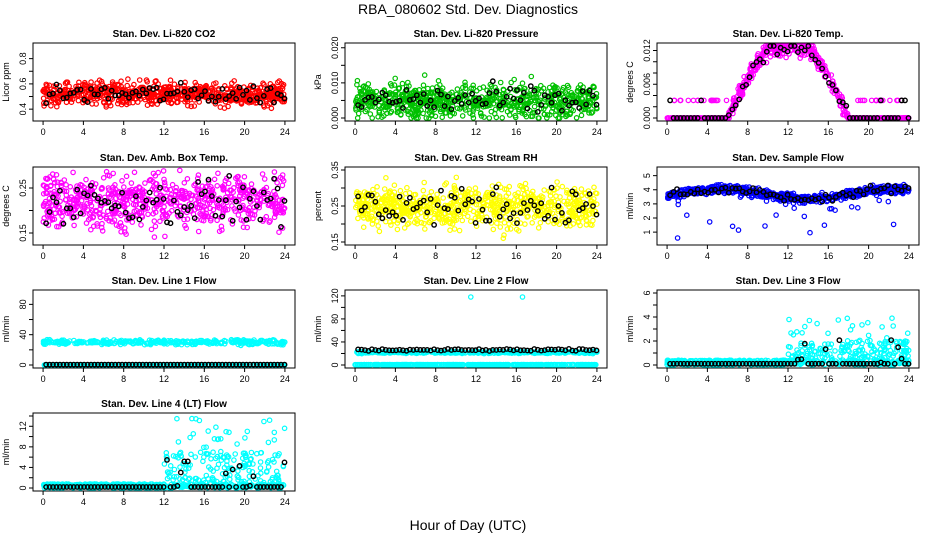 This screenshot has height=540, width=936. I want to click on x-tick-label: 16, so click(204, 256).